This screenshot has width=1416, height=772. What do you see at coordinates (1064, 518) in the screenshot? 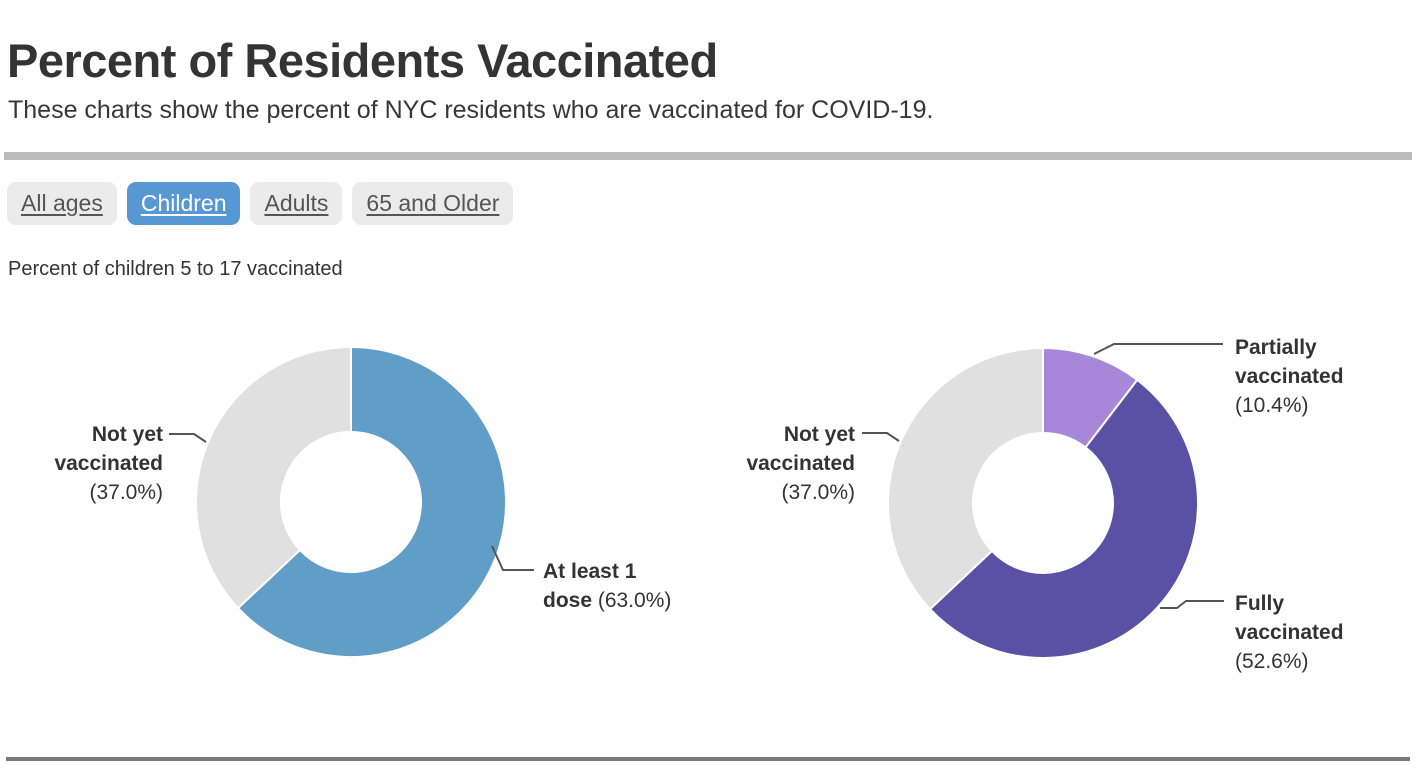
I see `donut-slice-fully-vaccinated` at bounding box center [1064, 518].